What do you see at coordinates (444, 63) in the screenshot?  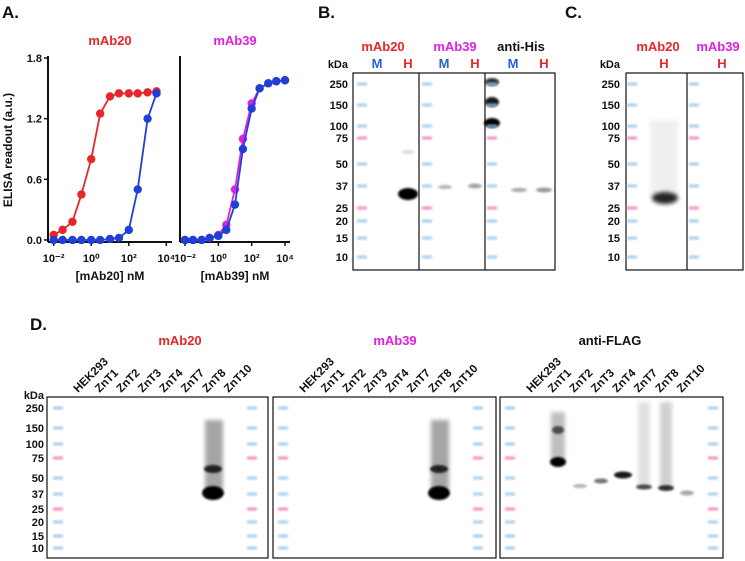 I see `lane-label: M` at bounding box center [444, 63].